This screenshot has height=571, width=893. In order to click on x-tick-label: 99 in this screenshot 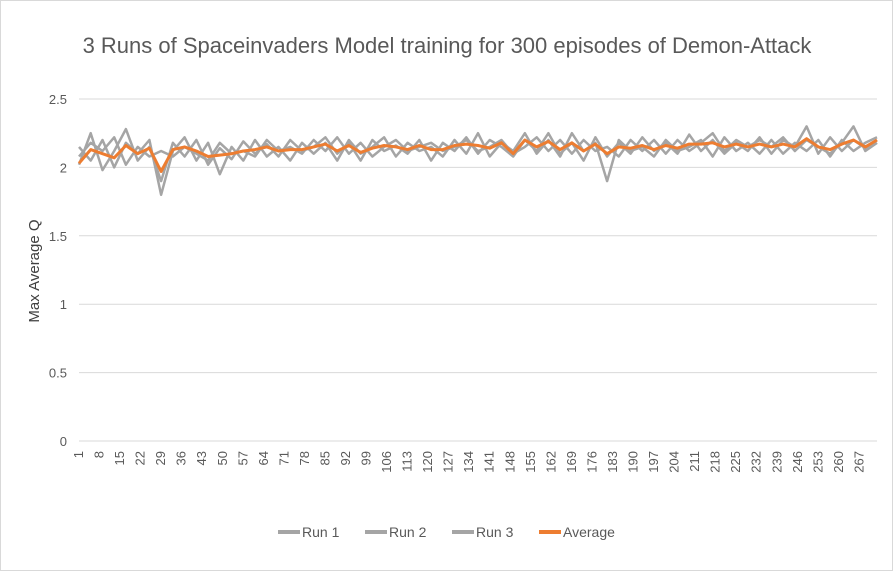, I will do `click(366, 458)`.